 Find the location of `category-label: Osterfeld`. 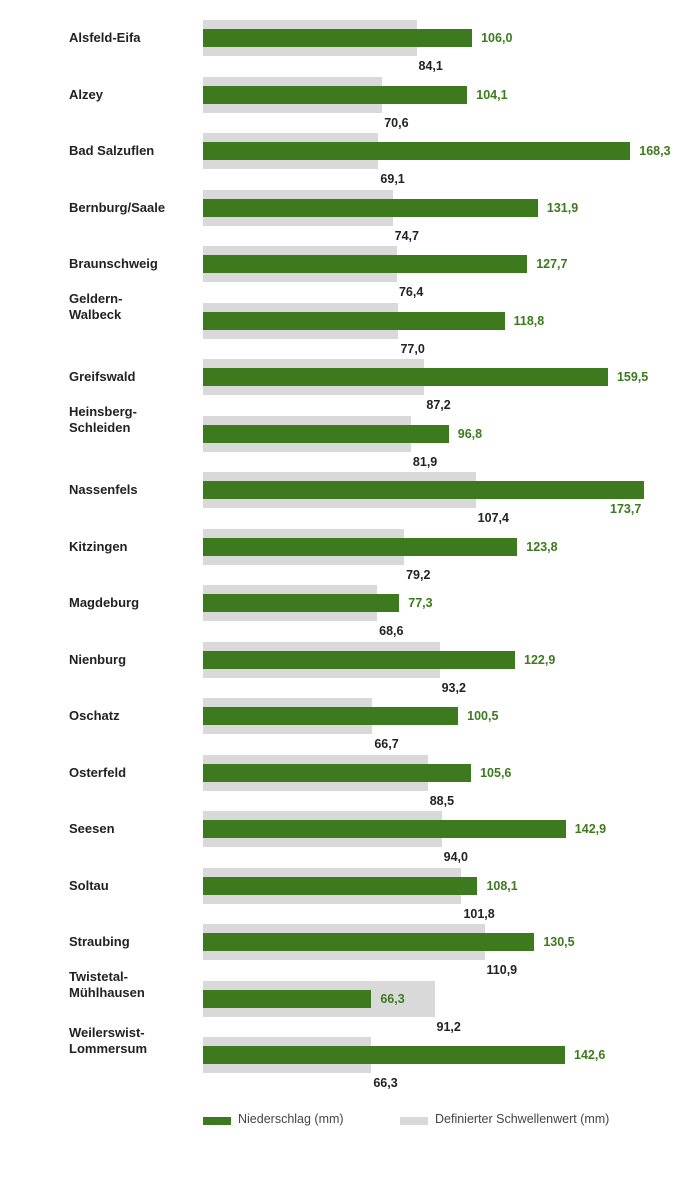

category-label: Osterfeld is located at coordinates (133, 773).